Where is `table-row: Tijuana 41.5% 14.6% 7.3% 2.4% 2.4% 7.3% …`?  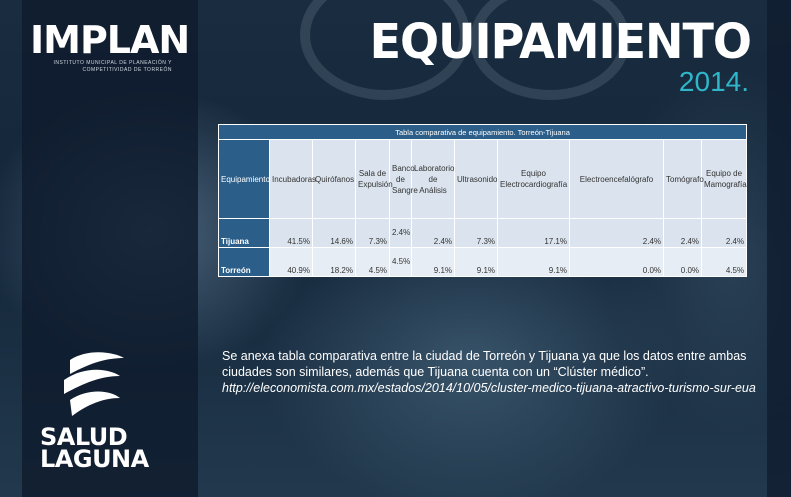
table-row: Tijuana 41.5% 14.6% 7.3% 2.4% 2.4% 7.3% … is located at coordinates (483, 233).